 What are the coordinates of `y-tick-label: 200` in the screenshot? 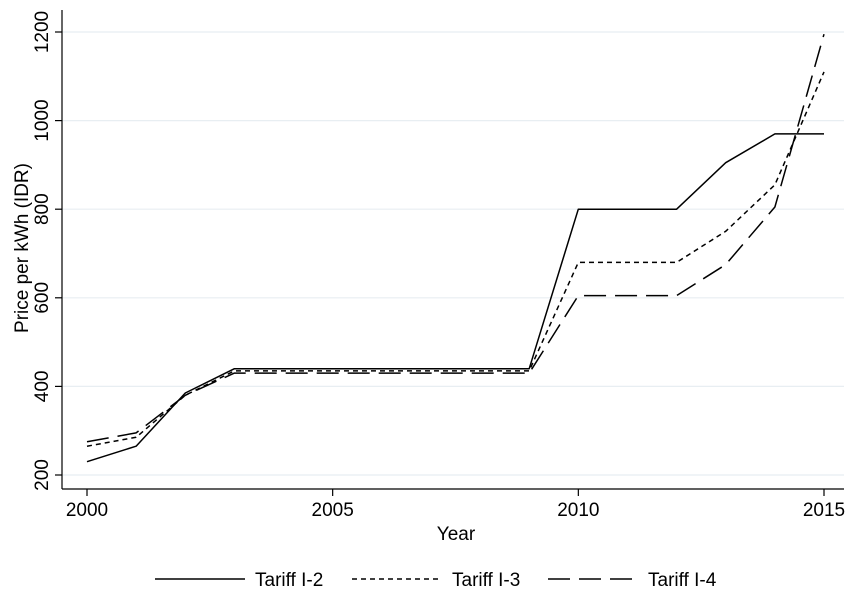 It's located at (42, 475).